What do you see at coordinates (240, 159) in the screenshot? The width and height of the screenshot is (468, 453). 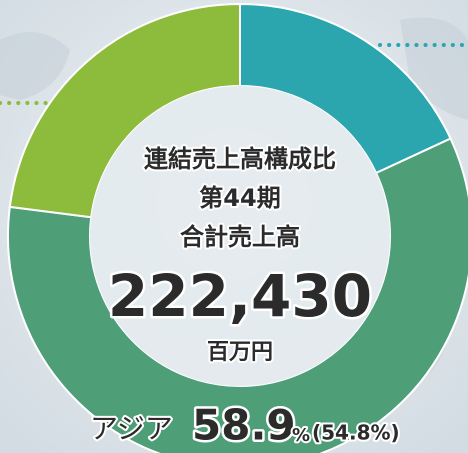 I see `center-title: 連結売上高構成比` at bounding box center [240, 159].